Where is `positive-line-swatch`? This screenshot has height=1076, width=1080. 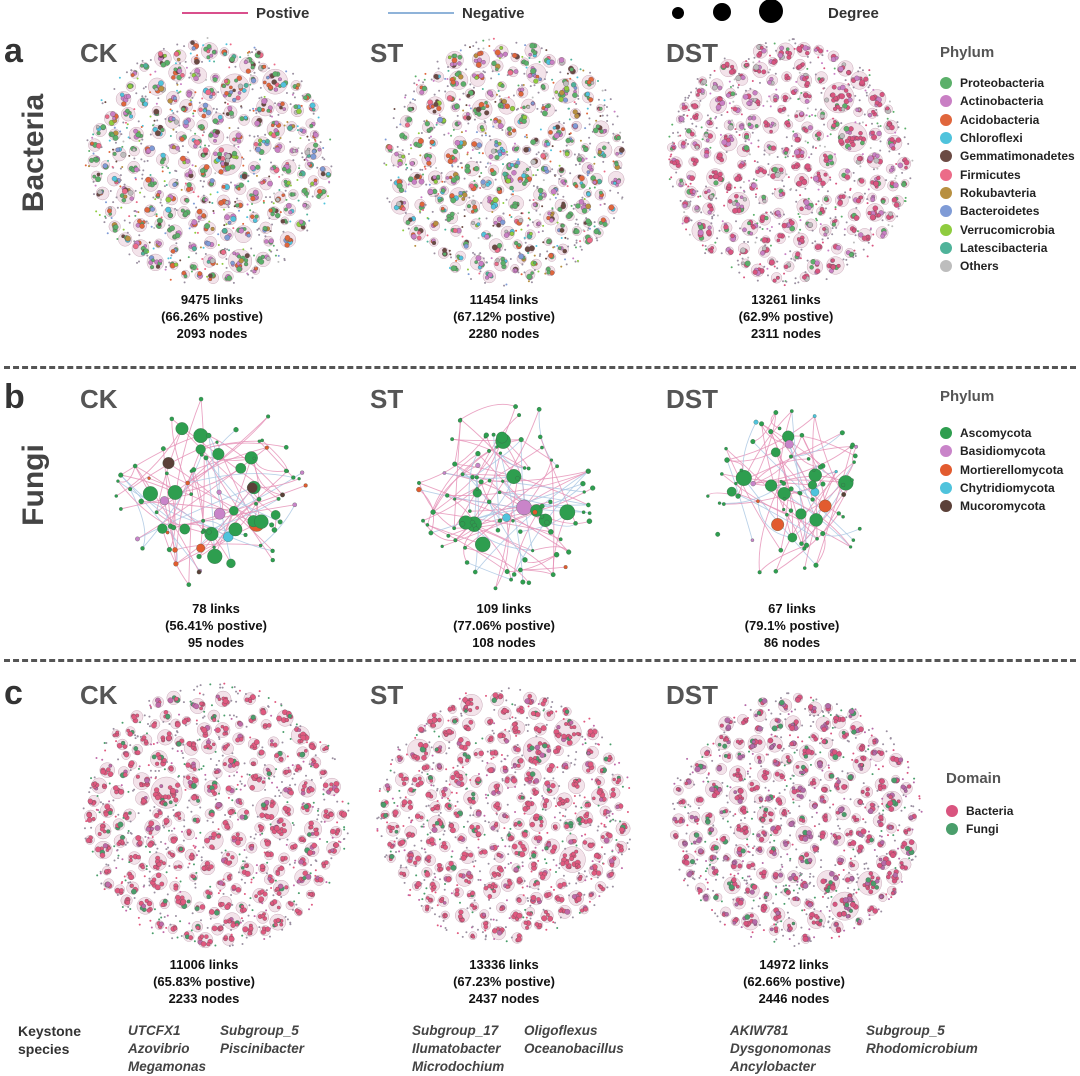
positive-line-swatch is located at coordinates (215, 13).